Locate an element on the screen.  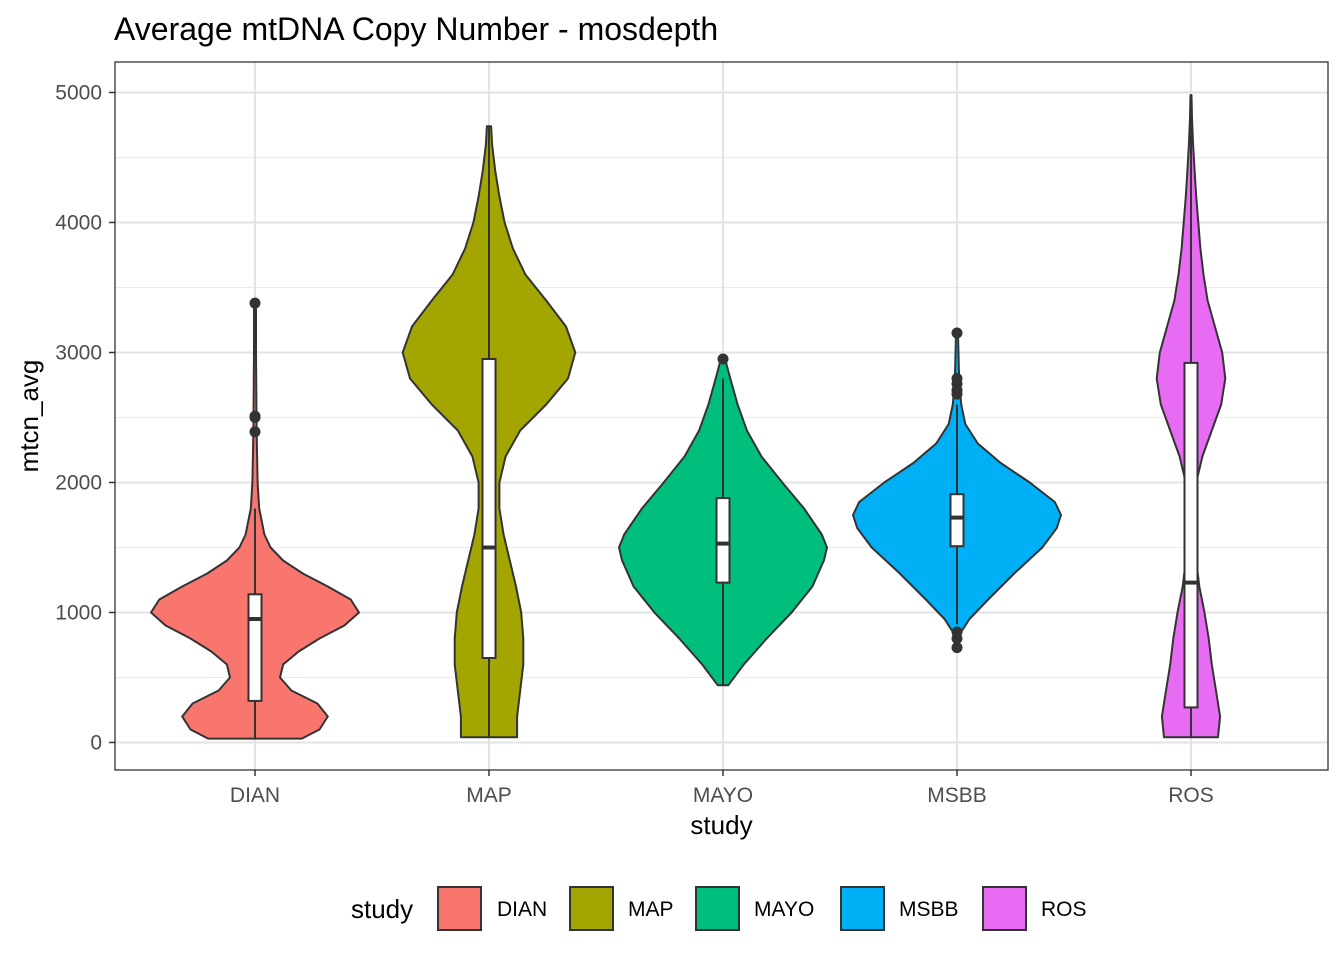
legend-key-dian is located at coordinates (459, 908).